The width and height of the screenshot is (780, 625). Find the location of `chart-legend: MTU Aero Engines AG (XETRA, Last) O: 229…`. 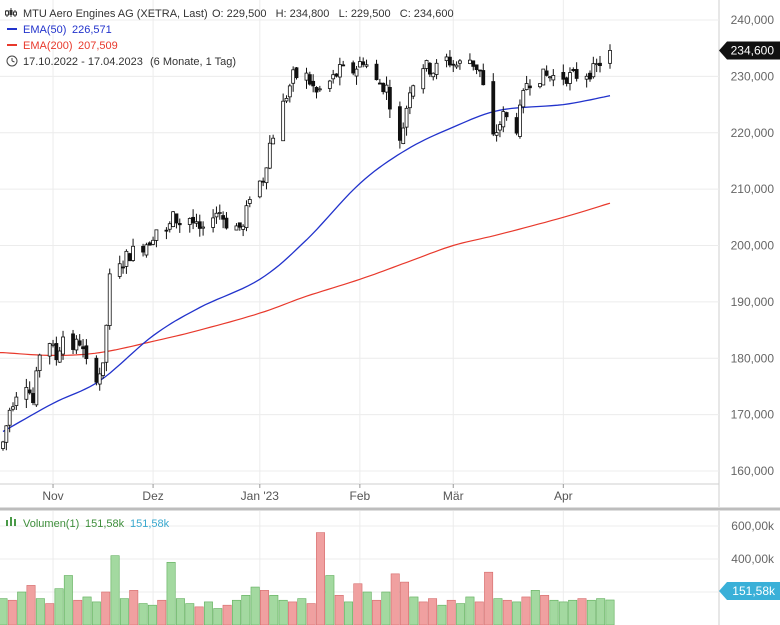

chart-legend: MTU Aero Engines AG (XETRA, Last) O: 229… is located at coordinates (229, 38).